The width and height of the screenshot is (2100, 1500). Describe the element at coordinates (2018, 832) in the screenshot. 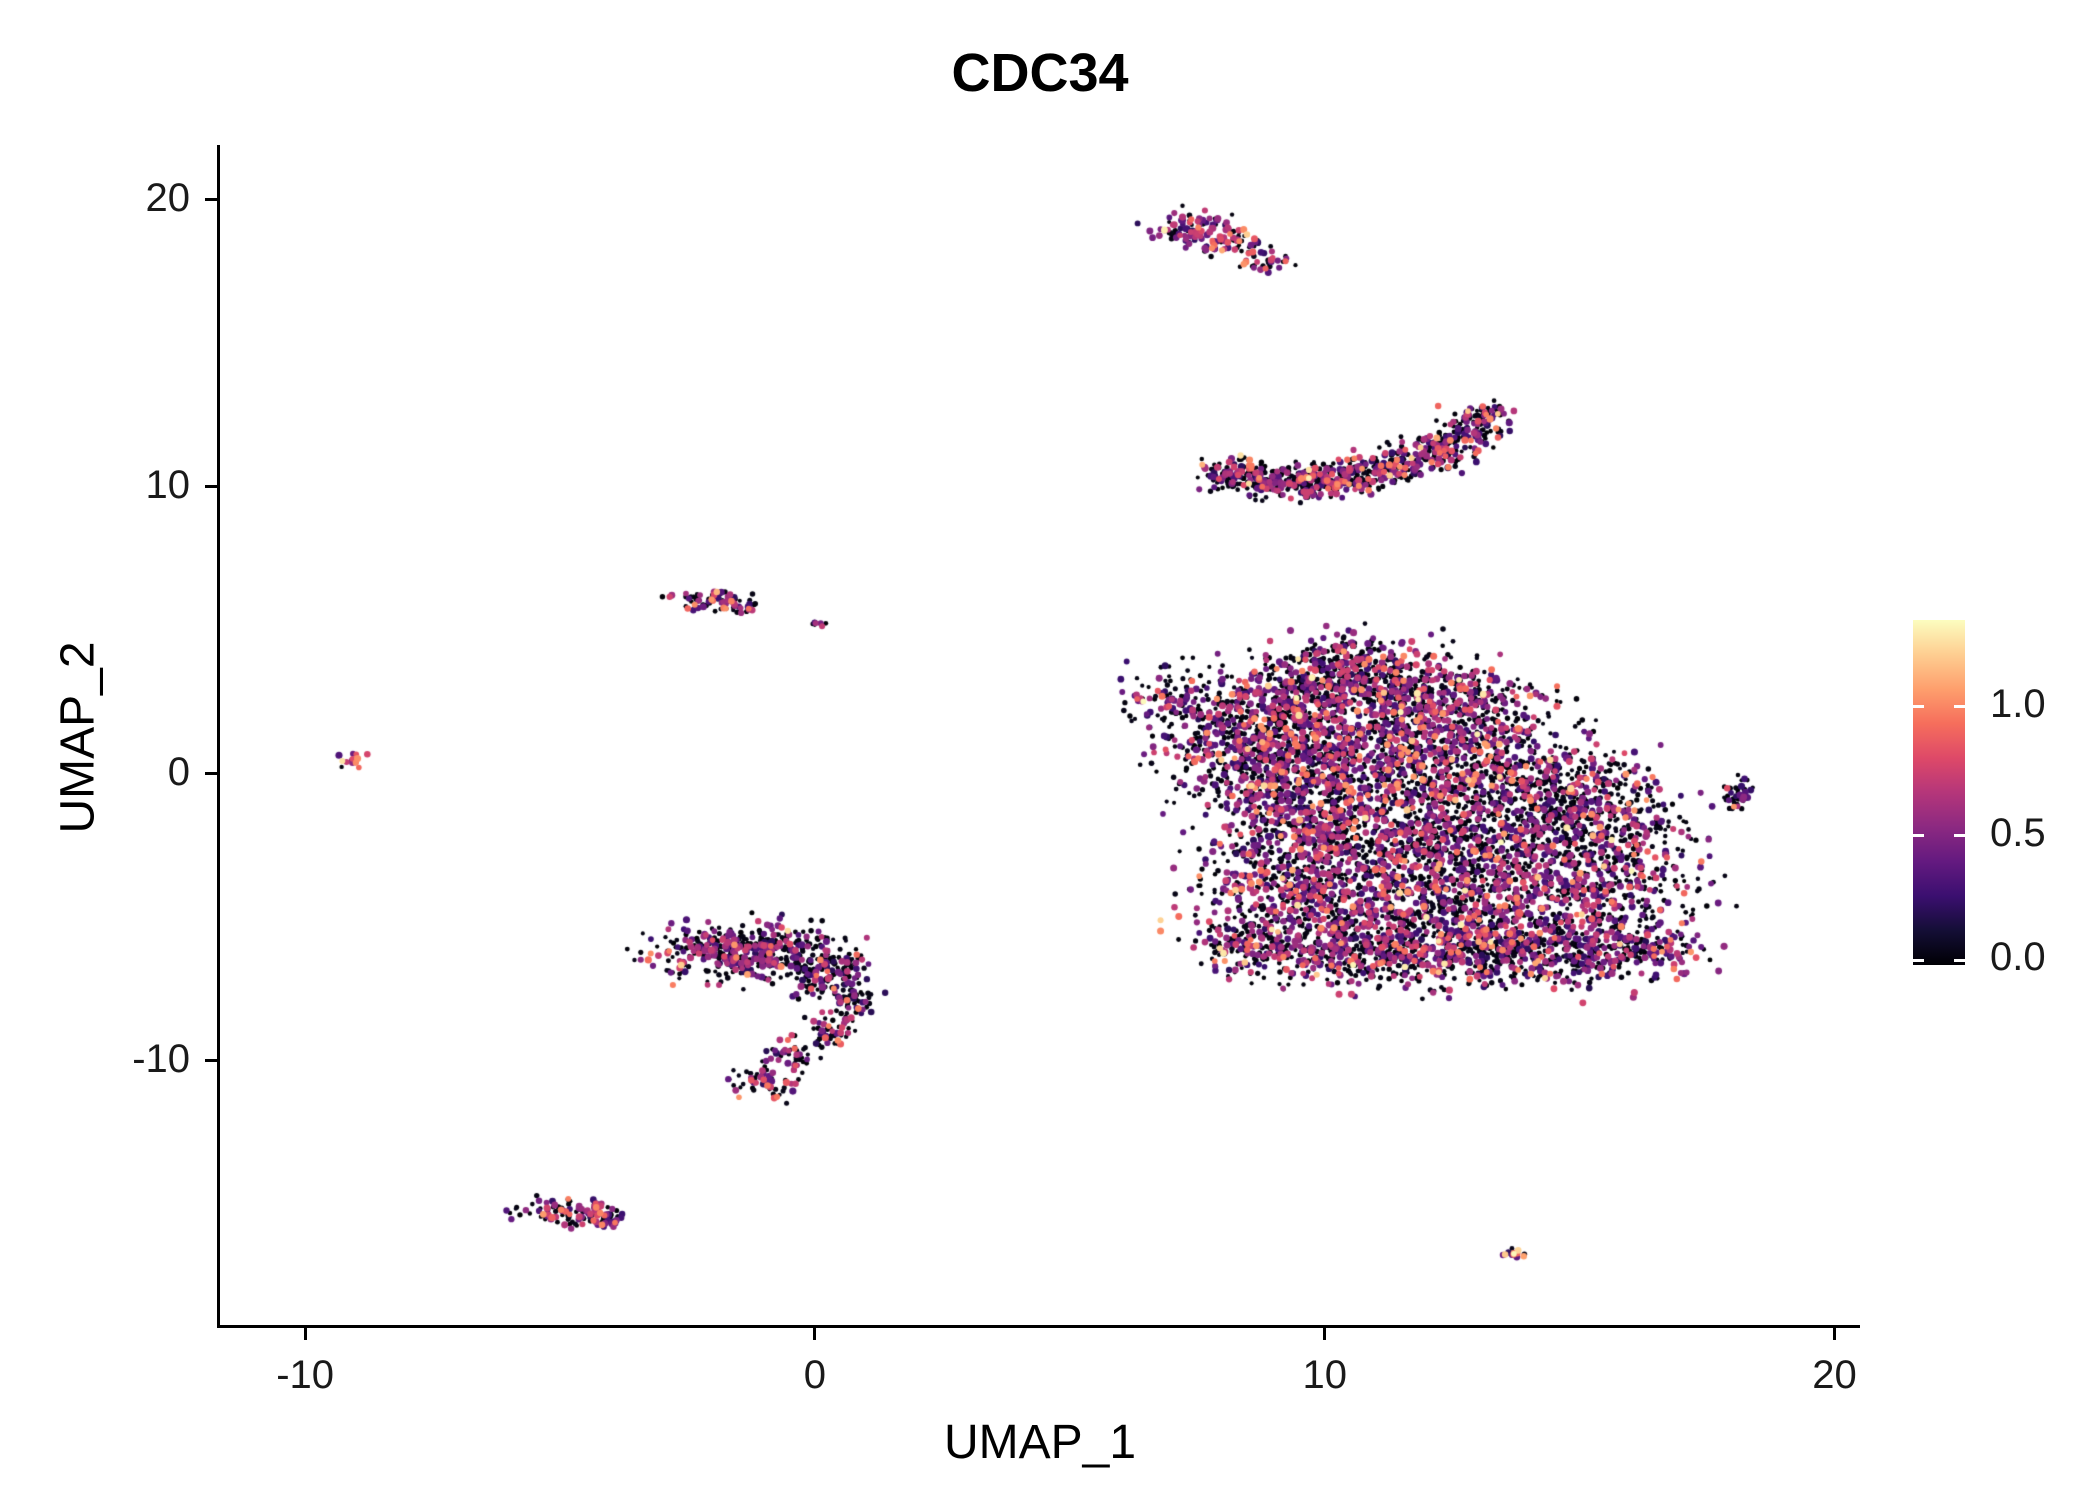

I see `colorbar-tick-label: 0.5` at that location.